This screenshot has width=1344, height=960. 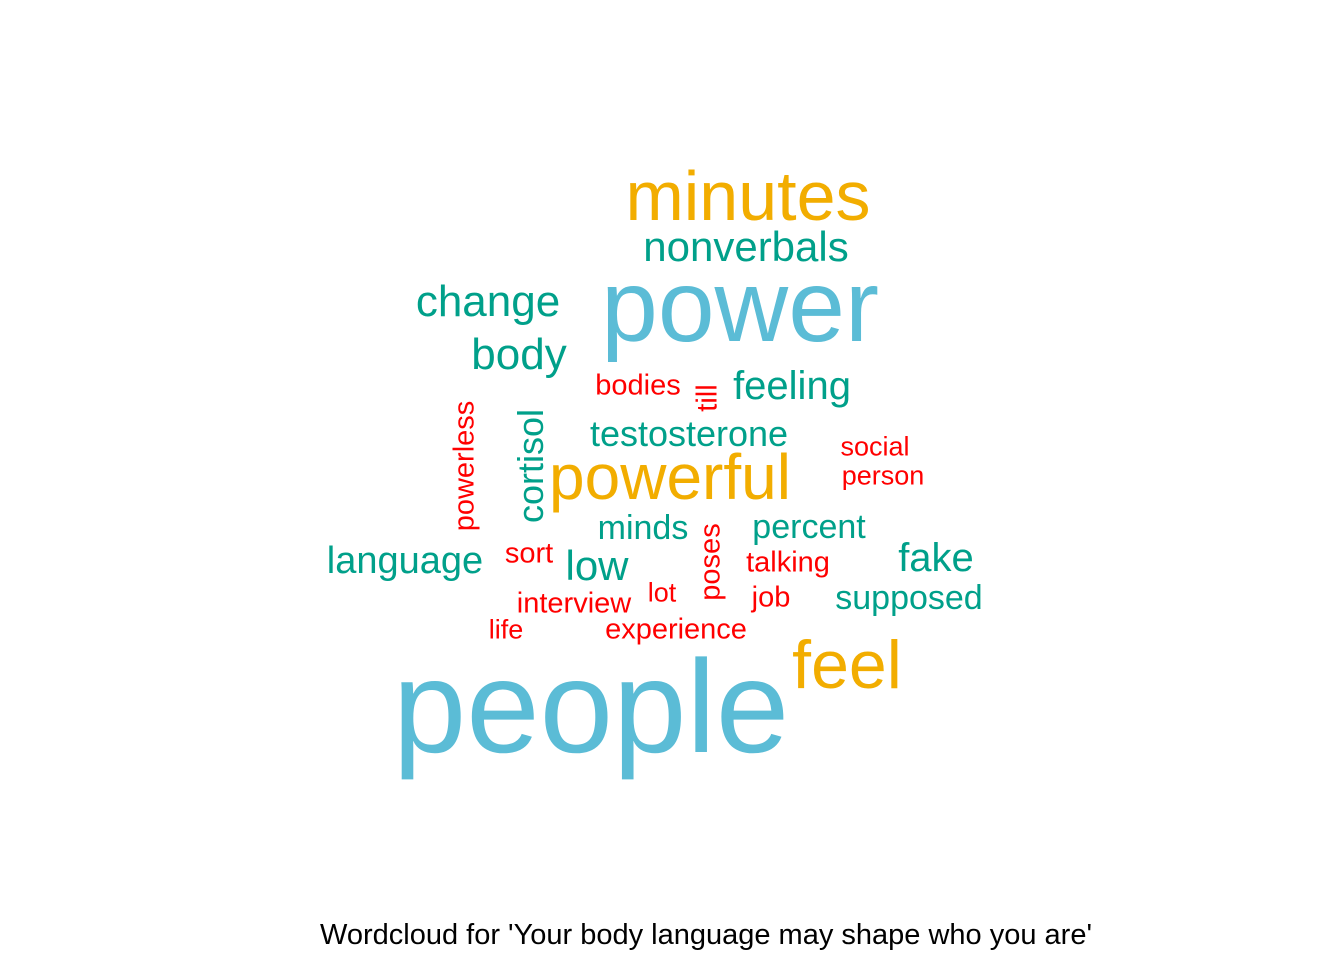 What do you see at coordinates (707, 398) in the screenshot?
I see `word-till: till` at bounding box center [707, 398].